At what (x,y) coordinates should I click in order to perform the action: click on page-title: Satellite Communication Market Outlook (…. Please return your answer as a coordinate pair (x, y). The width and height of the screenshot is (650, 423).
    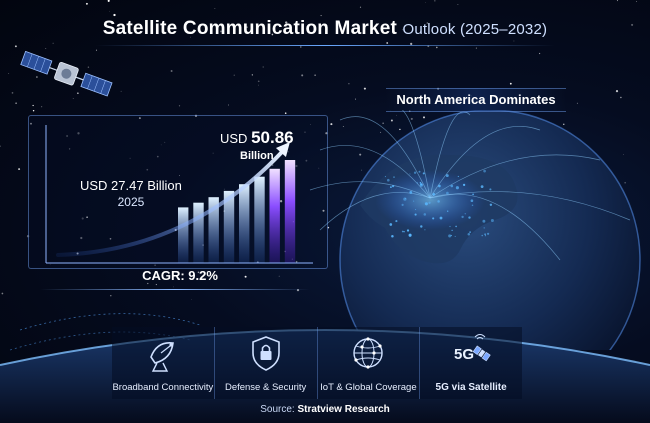
    Looking at the image, I should click on (325, 28).